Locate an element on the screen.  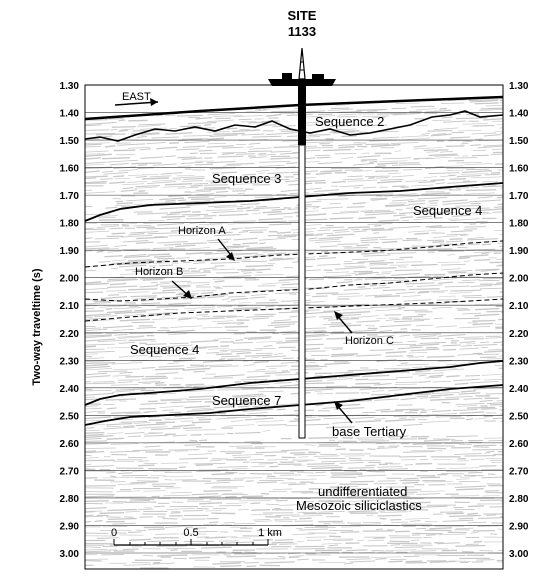
horizon-c-label: Horizon C is located at coordinates (369, 341).